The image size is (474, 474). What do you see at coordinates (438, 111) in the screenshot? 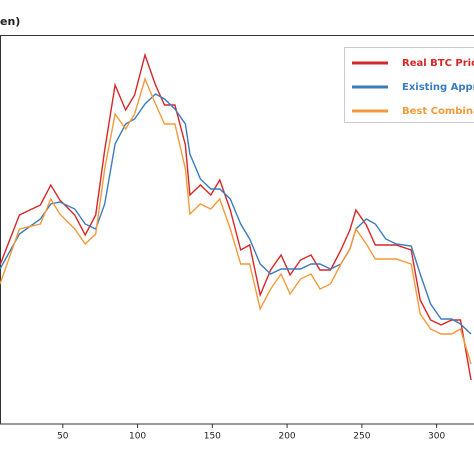
I see `legend-label: Best Combina` at bounding box center [438, 111].